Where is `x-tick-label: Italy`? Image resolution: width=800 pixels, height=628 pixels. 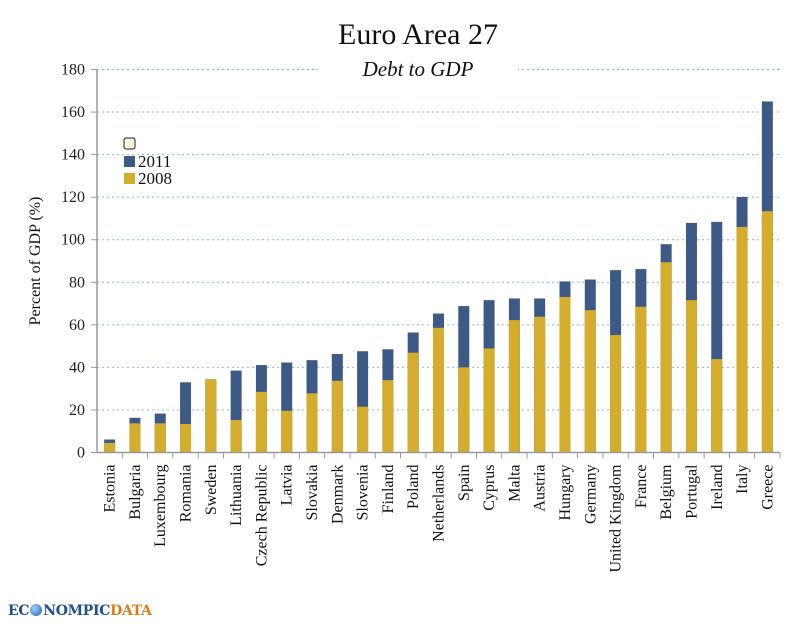 x-tick-label: Italy is located at coordinates (742, 479).